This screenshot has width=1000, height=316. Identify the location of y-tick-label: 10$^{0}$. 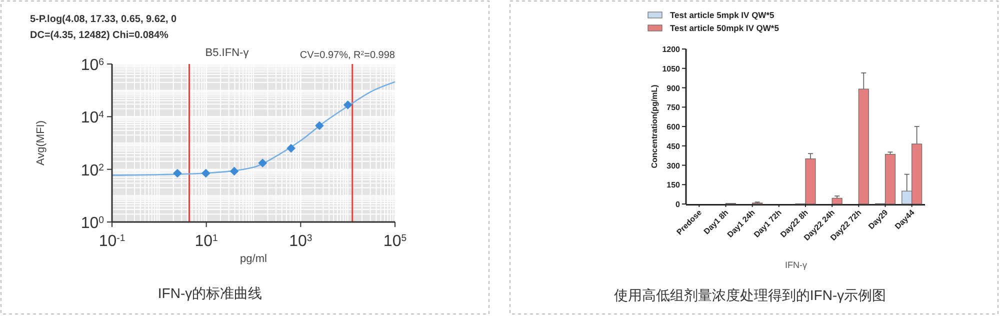
(92, 223).